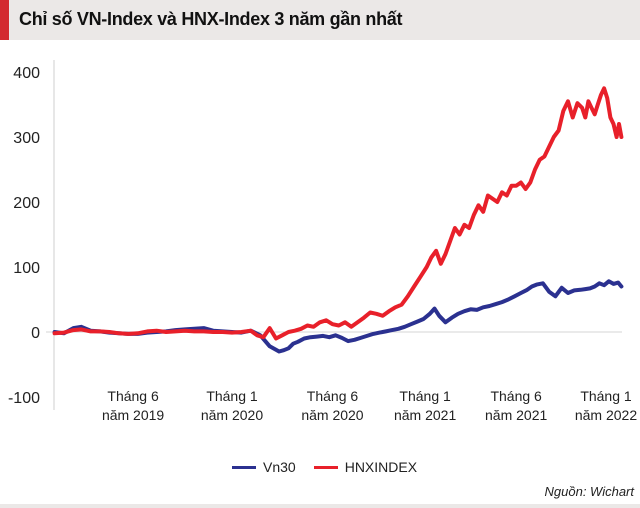 Image resolution: width=640 pixels, height=508 pixels. I want to click on legend-label-hnxindex: HNXINDEX, so click(381, 467).